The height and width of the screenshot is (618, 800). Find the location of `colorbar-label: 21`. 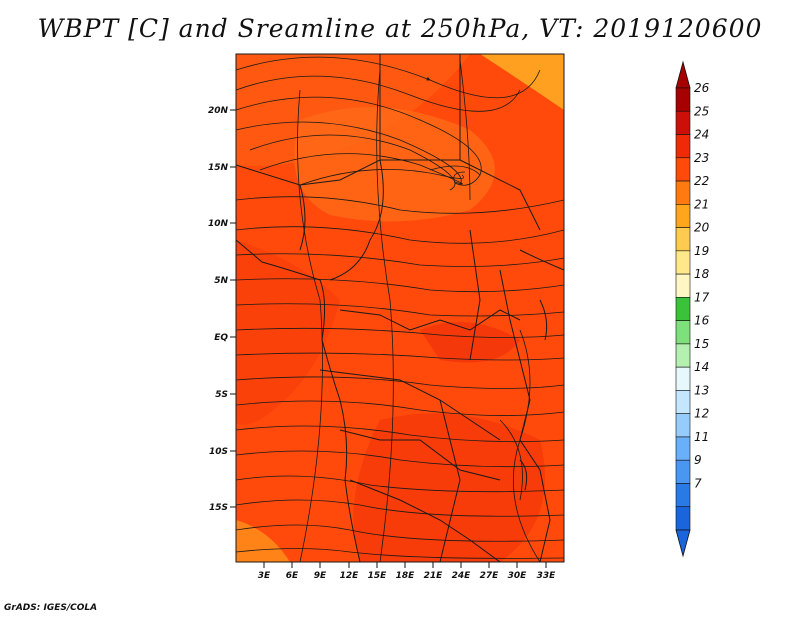

colorbar-label: 21 is located at coordinates (701, 204).